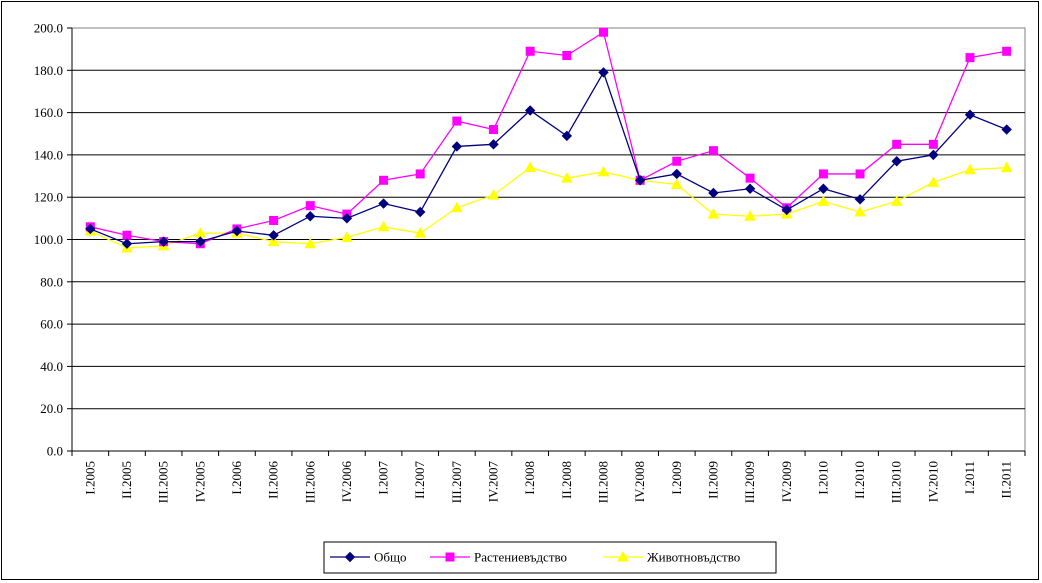  I want to click on legend: Общо Растениевъдство Животновъдство, so click(550, 557).